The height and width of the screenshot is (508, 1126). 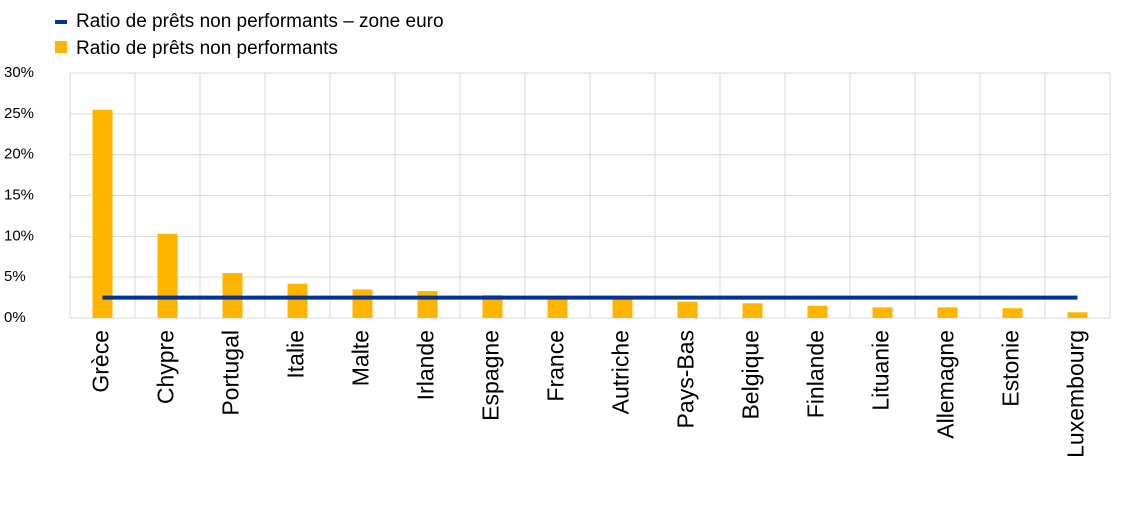 What do you see at coordinates (946, 384) in the screenshot?
I see `x-tick-label: Allemagne` at bounding box center [946, 384].